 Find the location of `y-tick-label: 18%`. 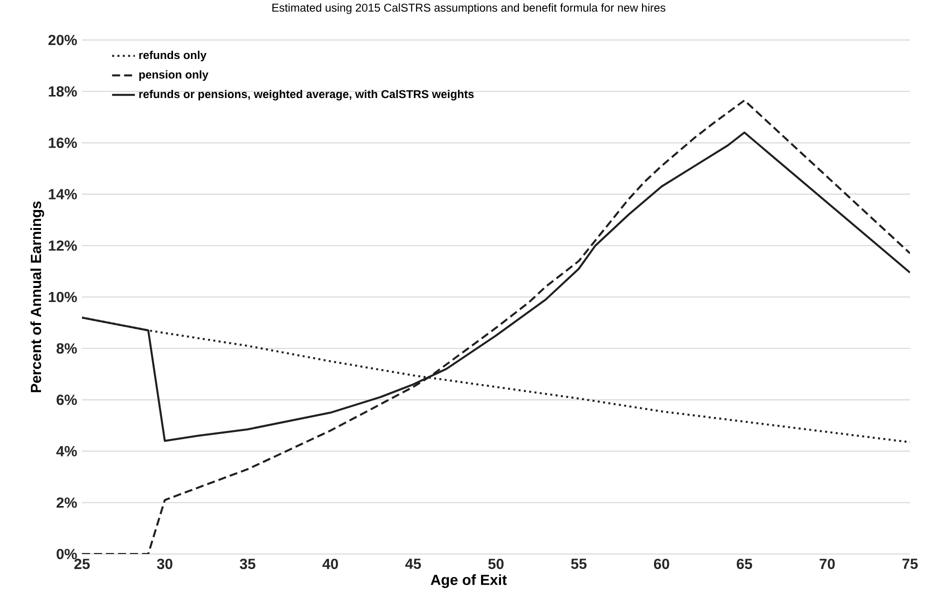

y-tick-label: 18% is located at coordinates (62, 91).